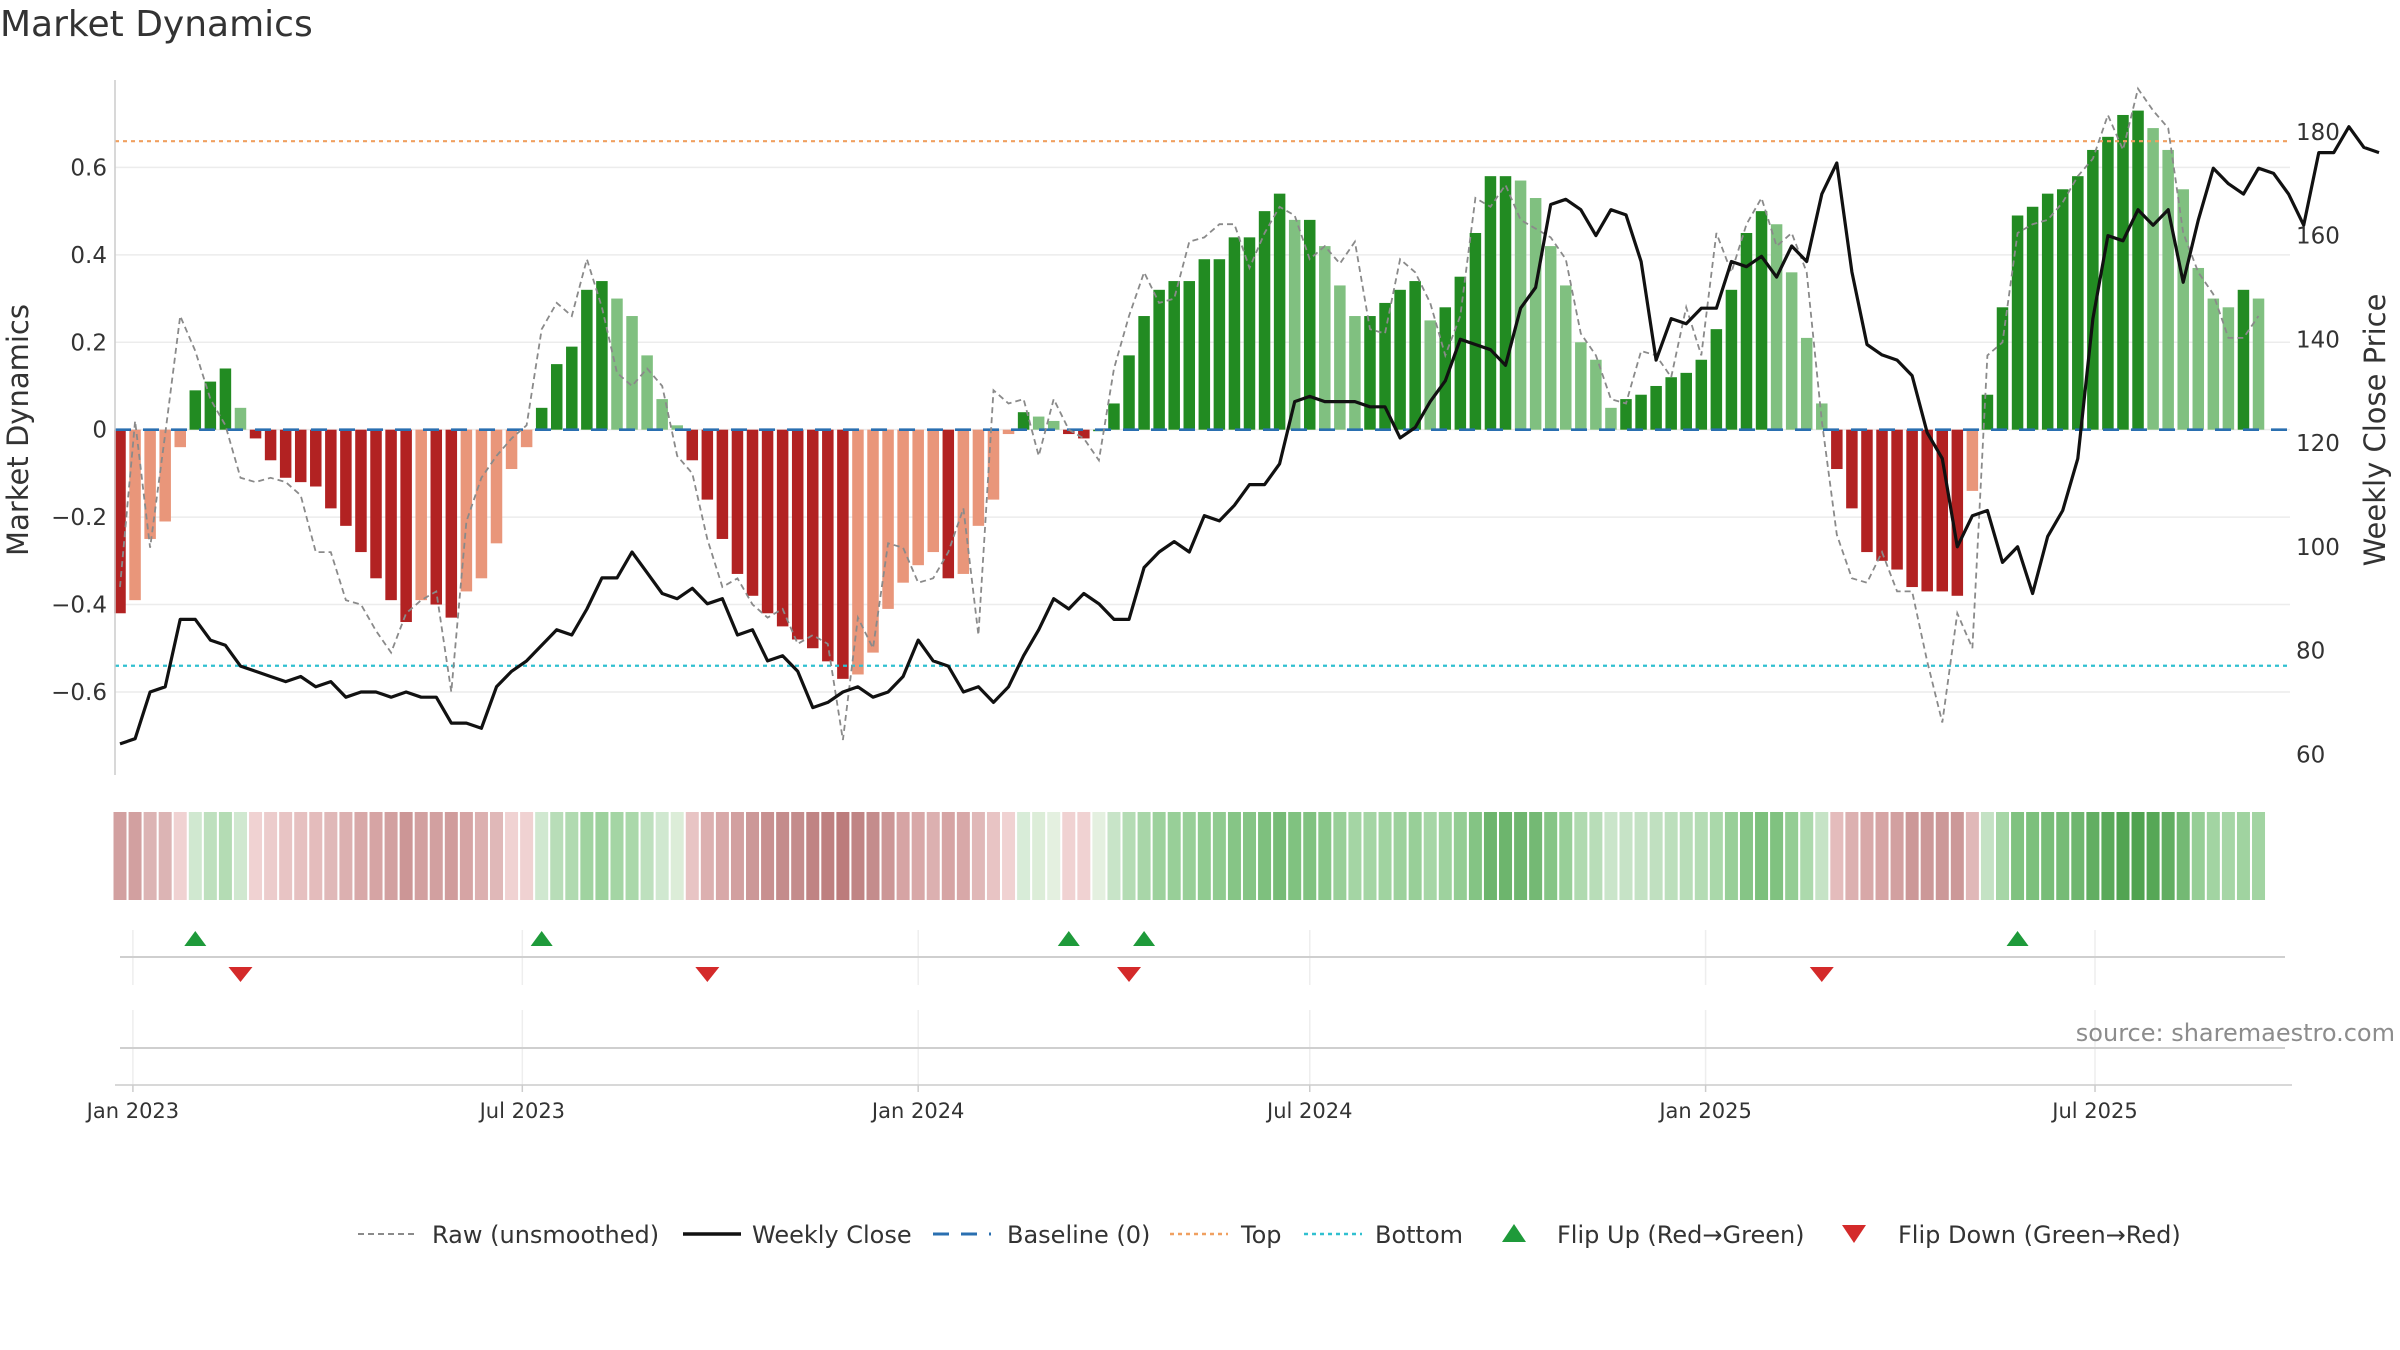 The image size is (2400, 1350). I want to click on right-y-ticks: 180 160 140 120 100 80 60, so click(2318, 444).